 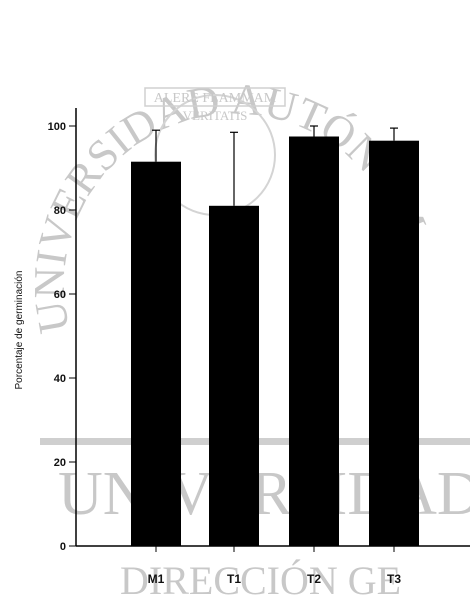 What do you see at coordinates (156, 579) in the screenshot?
I see `x-tick-label-m1: M1` at bounding box center [156, 579].